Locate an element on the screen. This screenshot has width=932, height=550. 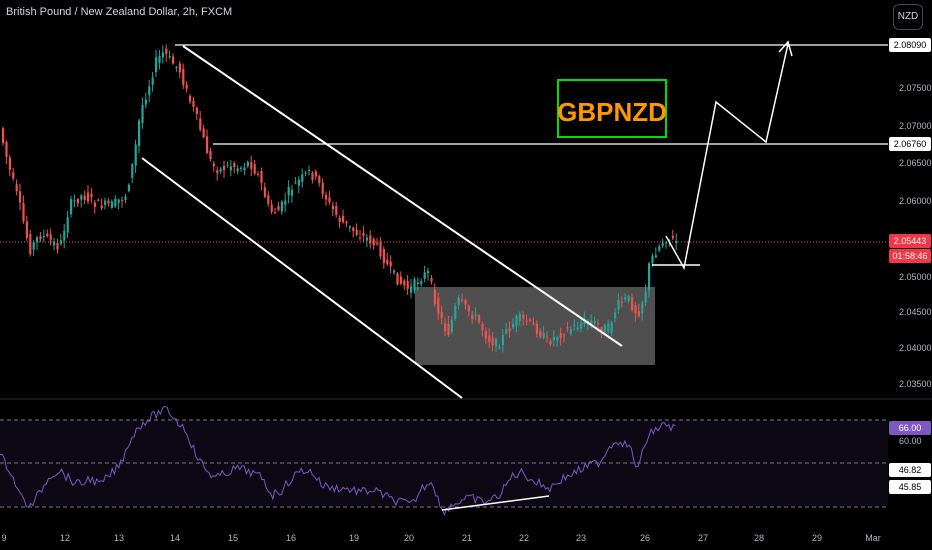
time-axis: 9 12 13 14 15 16 19 20 21 22 23 26 27 28 29 Mar is located at coordinates (440, 538).